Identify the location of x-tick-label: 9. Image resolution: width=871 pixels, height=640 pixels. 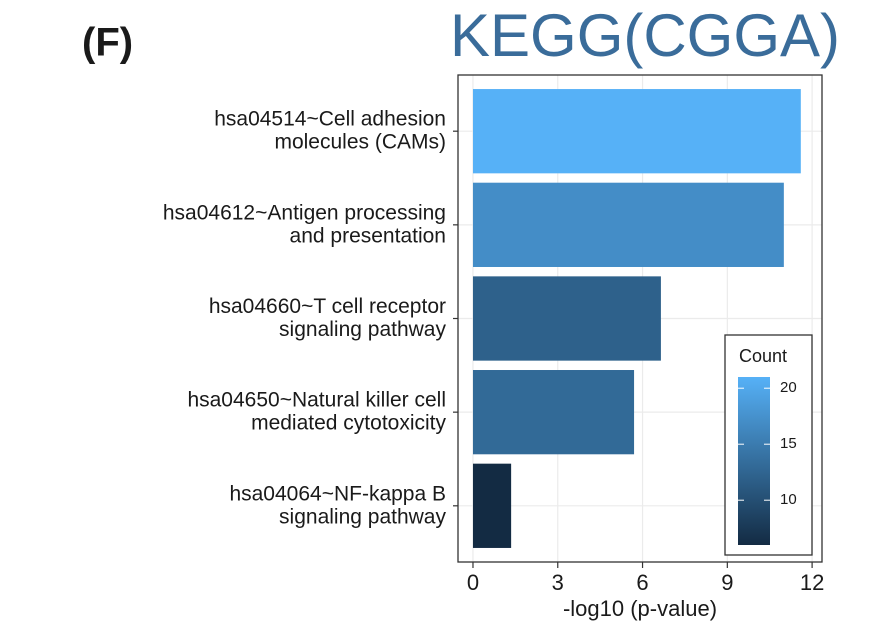
(727, 582).